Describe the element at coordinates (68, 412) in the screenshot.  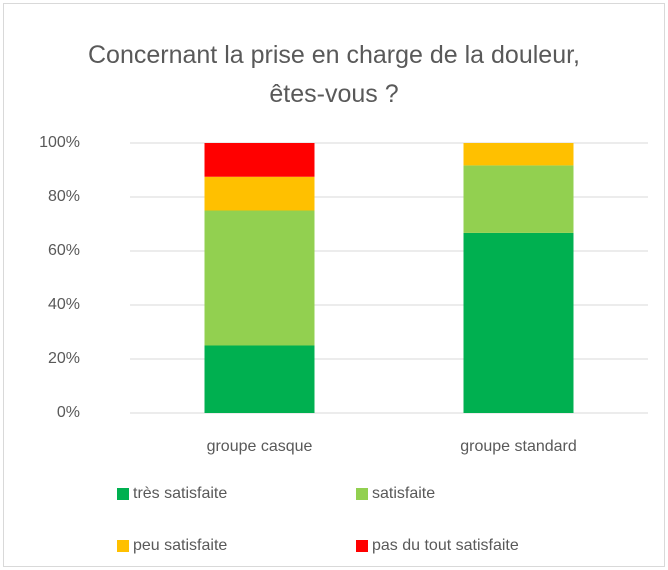
I see `y-tick-label: 0%` at that location.